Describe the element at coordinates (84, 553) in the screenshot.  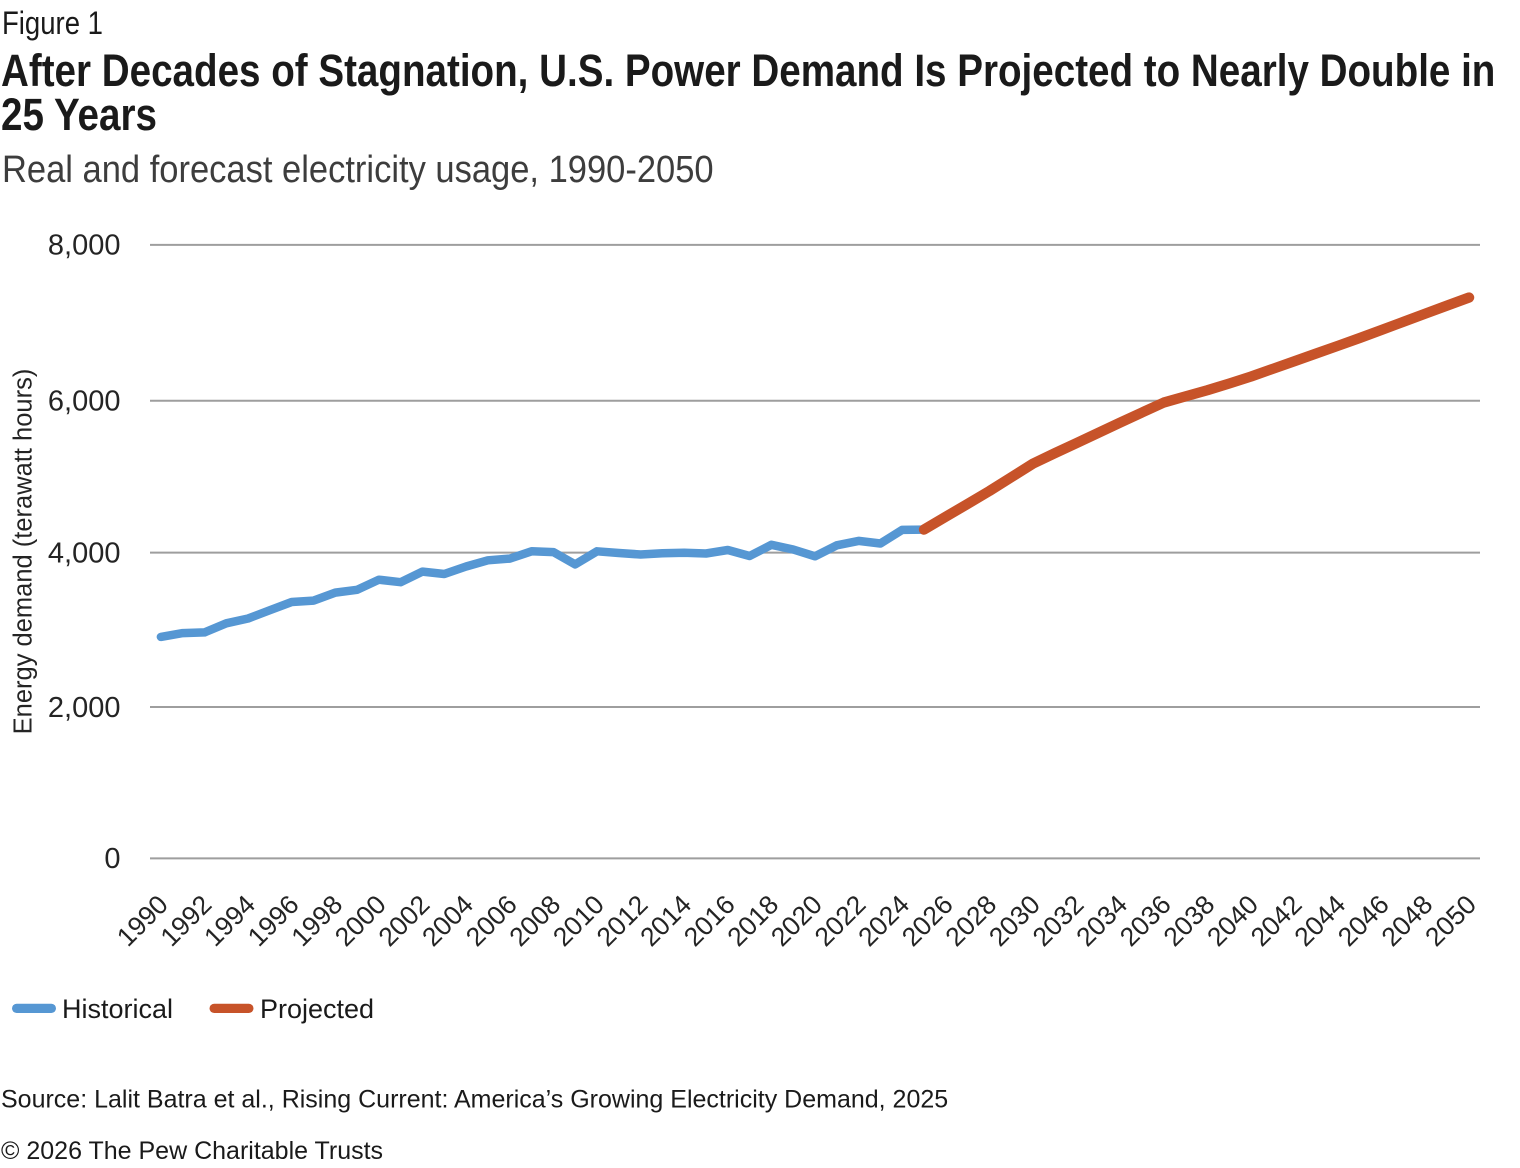
I see `svg-text: 4,000` at that location.